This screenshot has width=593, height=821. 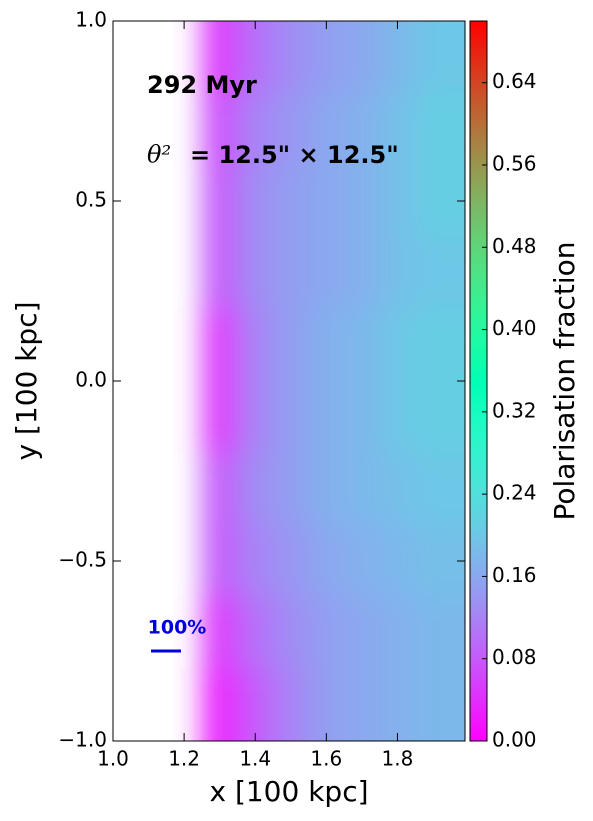 I want to click on x-tick-label: 1.2, so click(x=184, y=759).